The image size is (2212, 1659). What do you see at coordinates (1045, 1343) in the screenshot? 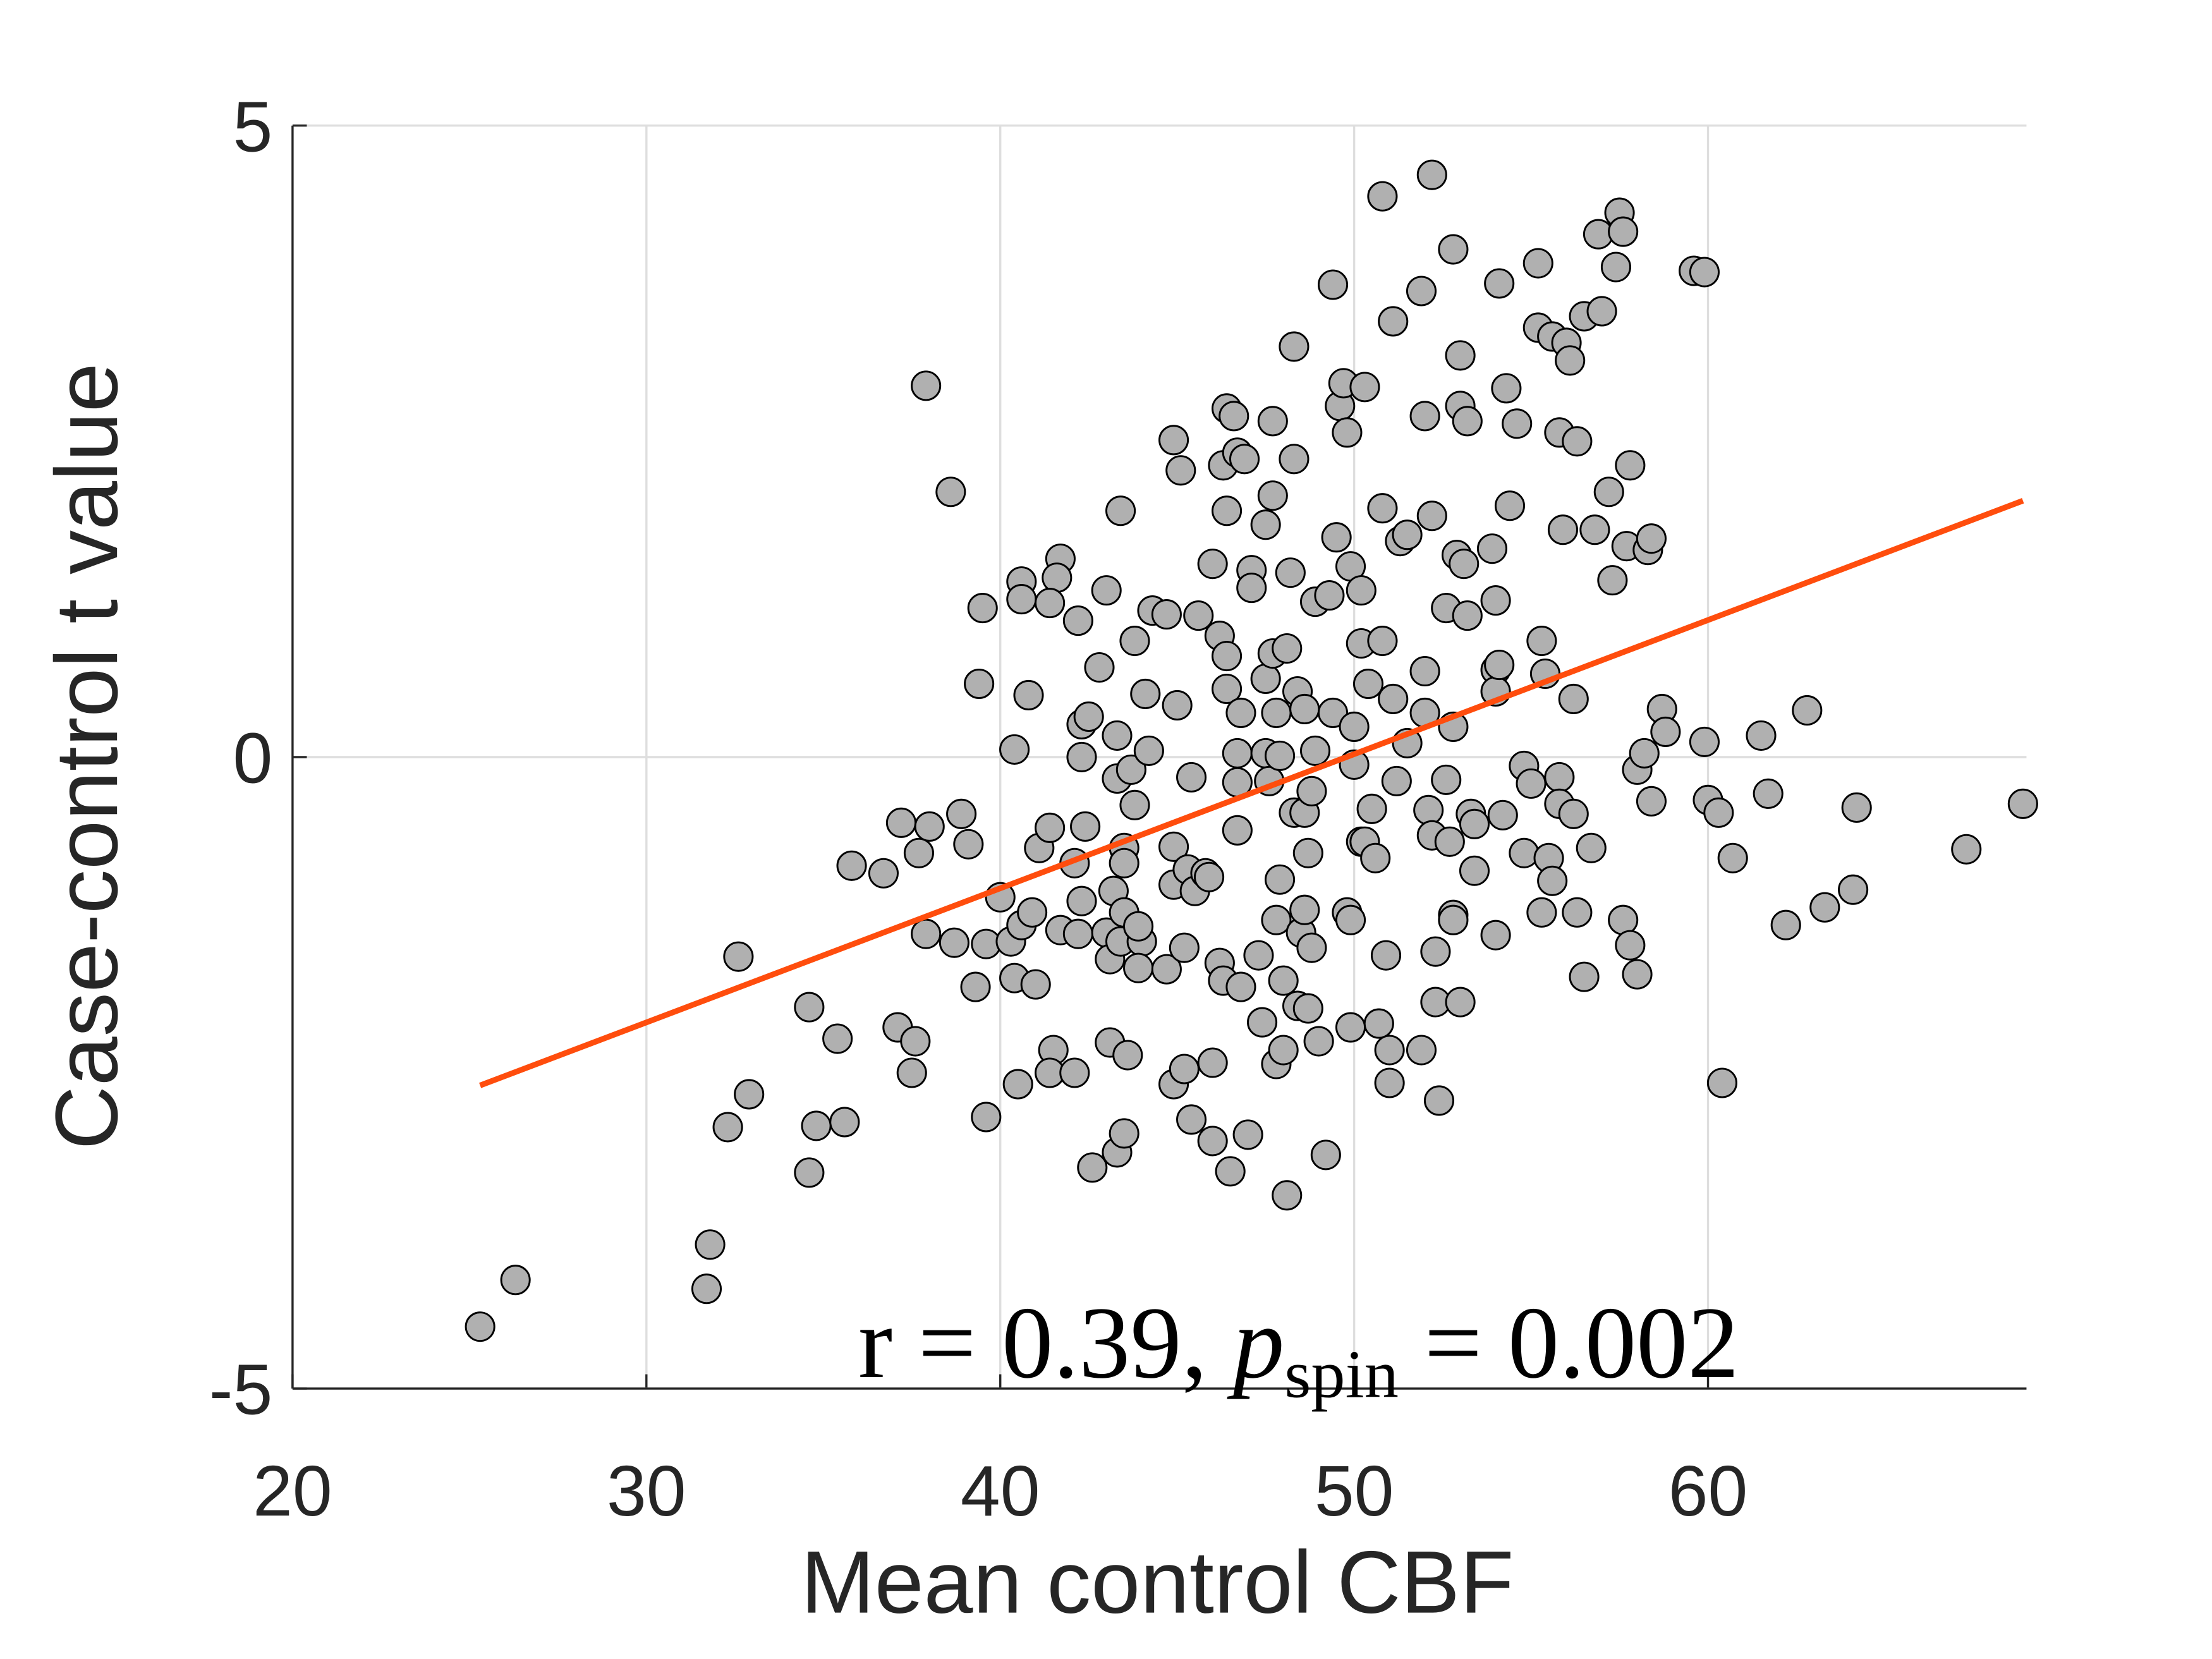
I see `annotation-part: r = 0.39,` at bounding box center [1045, 1343].